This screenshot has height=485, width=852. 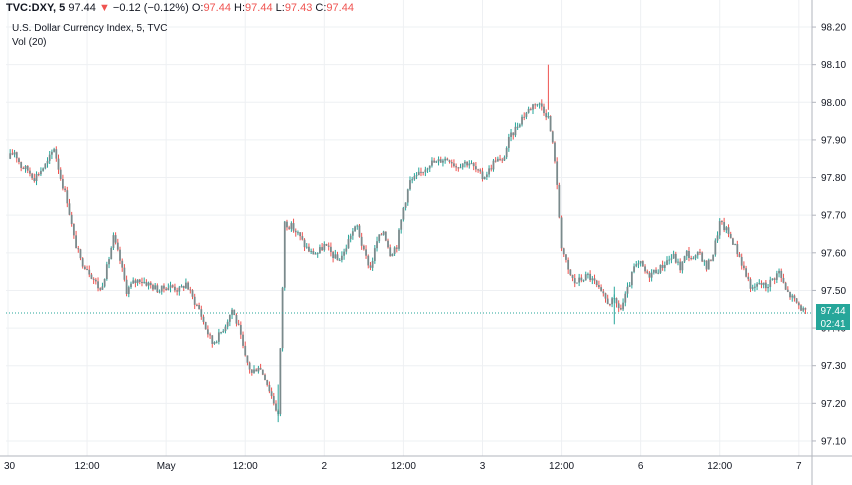 I want to click on x-tick-label: 2, so click(x=325, y=466).